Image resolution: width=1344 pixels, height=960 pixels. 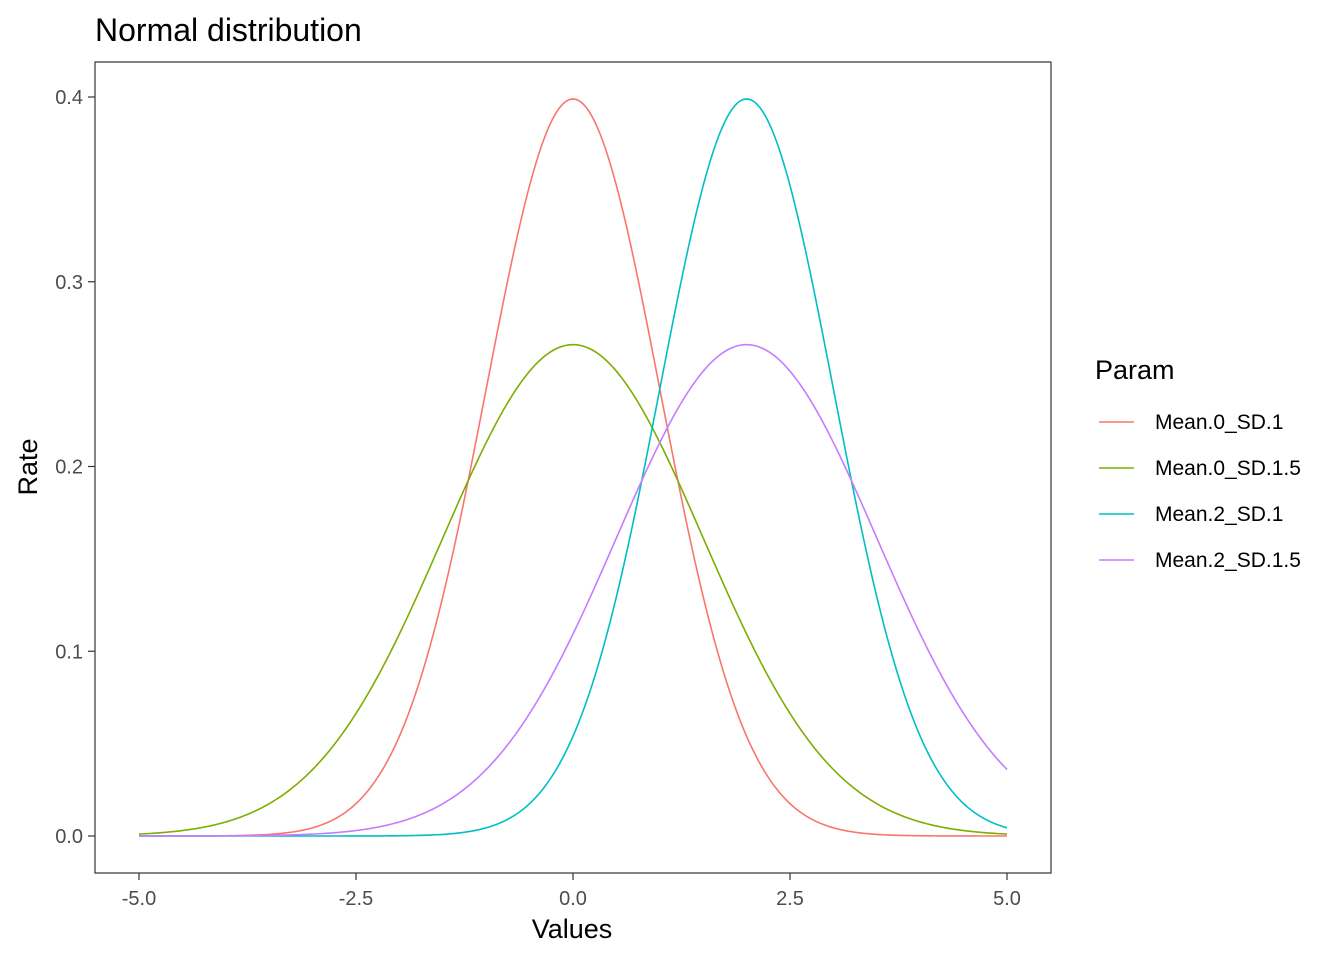 I want to click on y-axis-title: Rate, so click(x=28, y=466).